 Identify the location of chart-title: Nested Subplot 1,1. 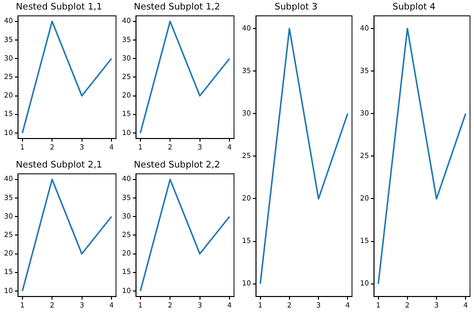
(59, 7).